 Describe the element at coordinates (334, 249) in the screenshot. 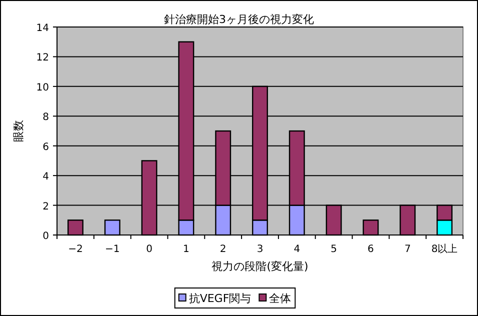

I see `x-tick-label: 5` at that location.